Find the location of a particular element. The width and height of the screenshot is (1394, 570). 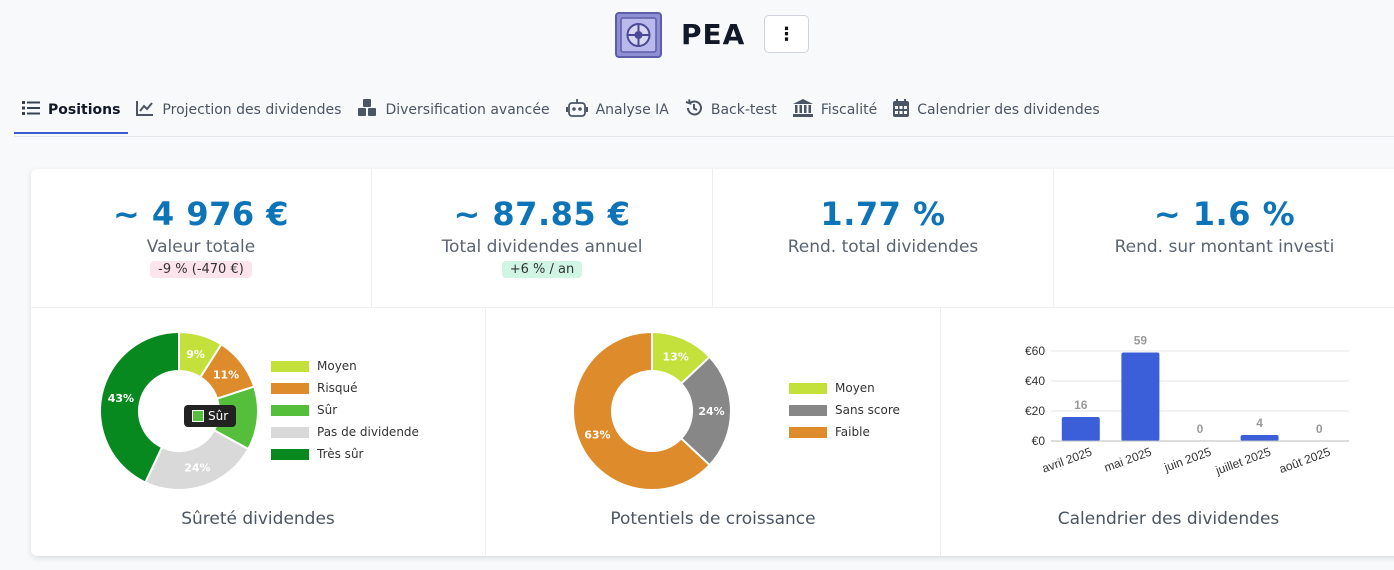

tab-projection: Projection des dividendes is located at coordinates (238, 110).